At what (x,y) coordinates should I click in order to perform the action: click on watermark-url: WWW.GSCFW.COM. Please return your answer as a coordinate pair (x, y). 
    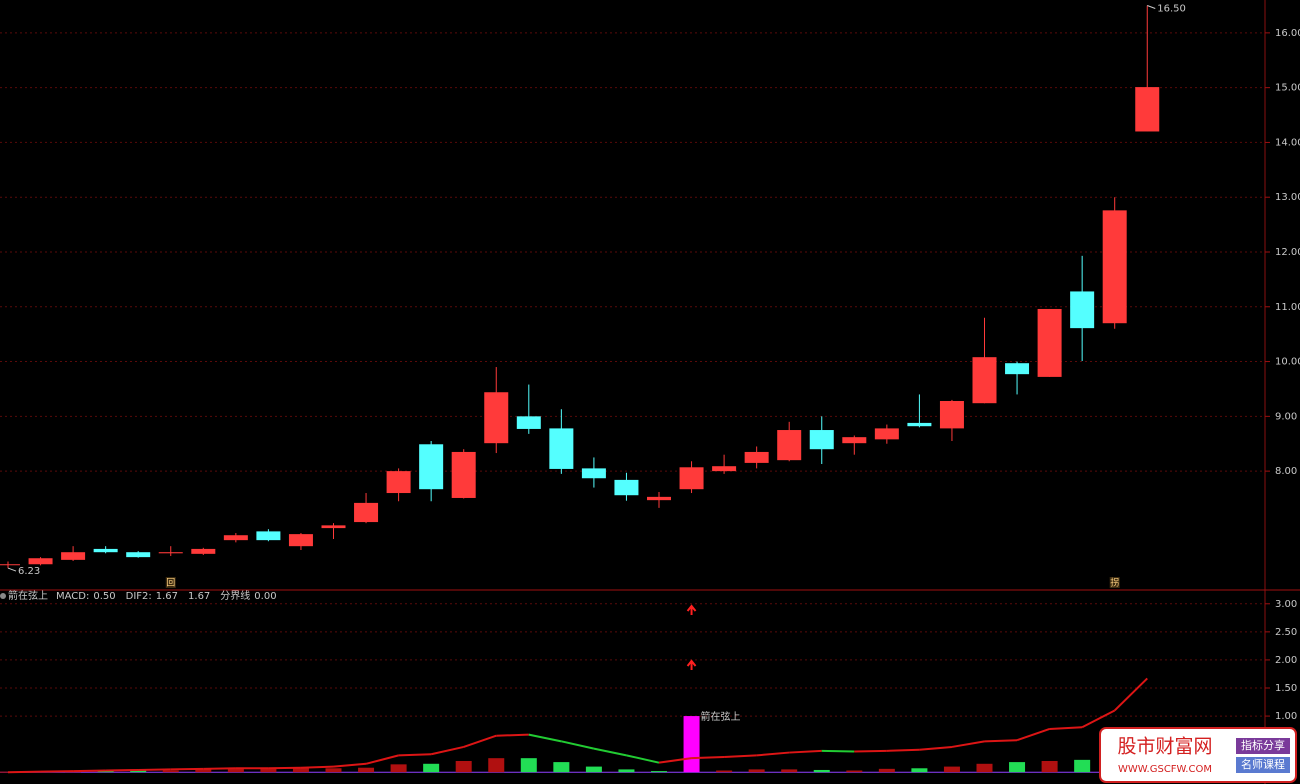
    Looking at the image, I should click on (1165, 769).